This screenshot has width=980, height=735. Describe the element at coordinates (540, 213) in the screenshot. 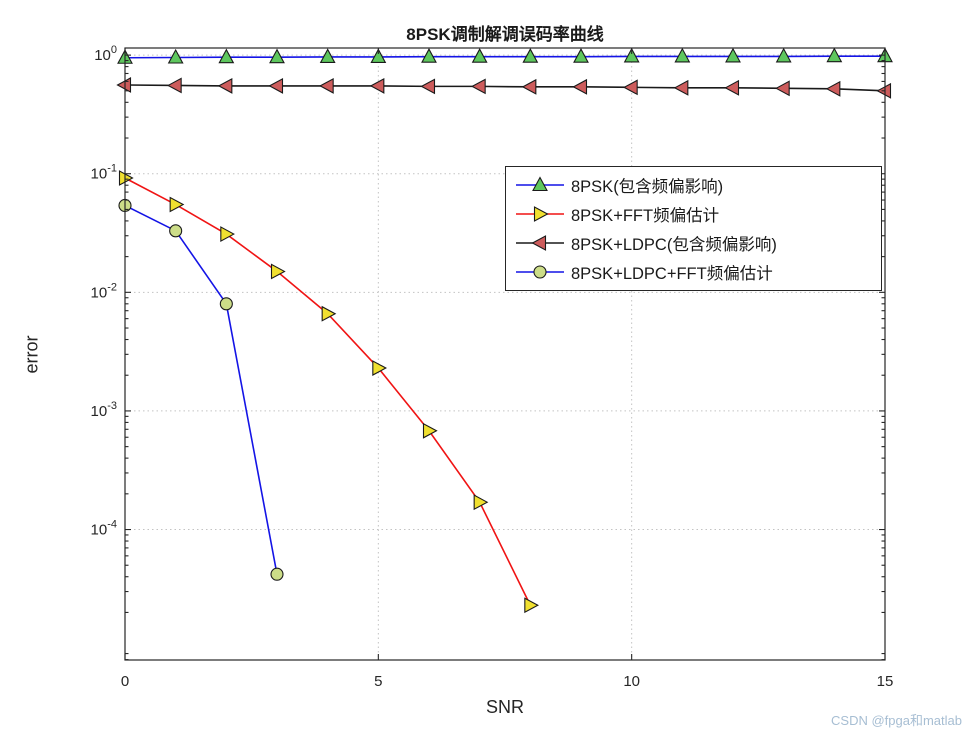

I see `legend-sample-8psk-fft` at that location.